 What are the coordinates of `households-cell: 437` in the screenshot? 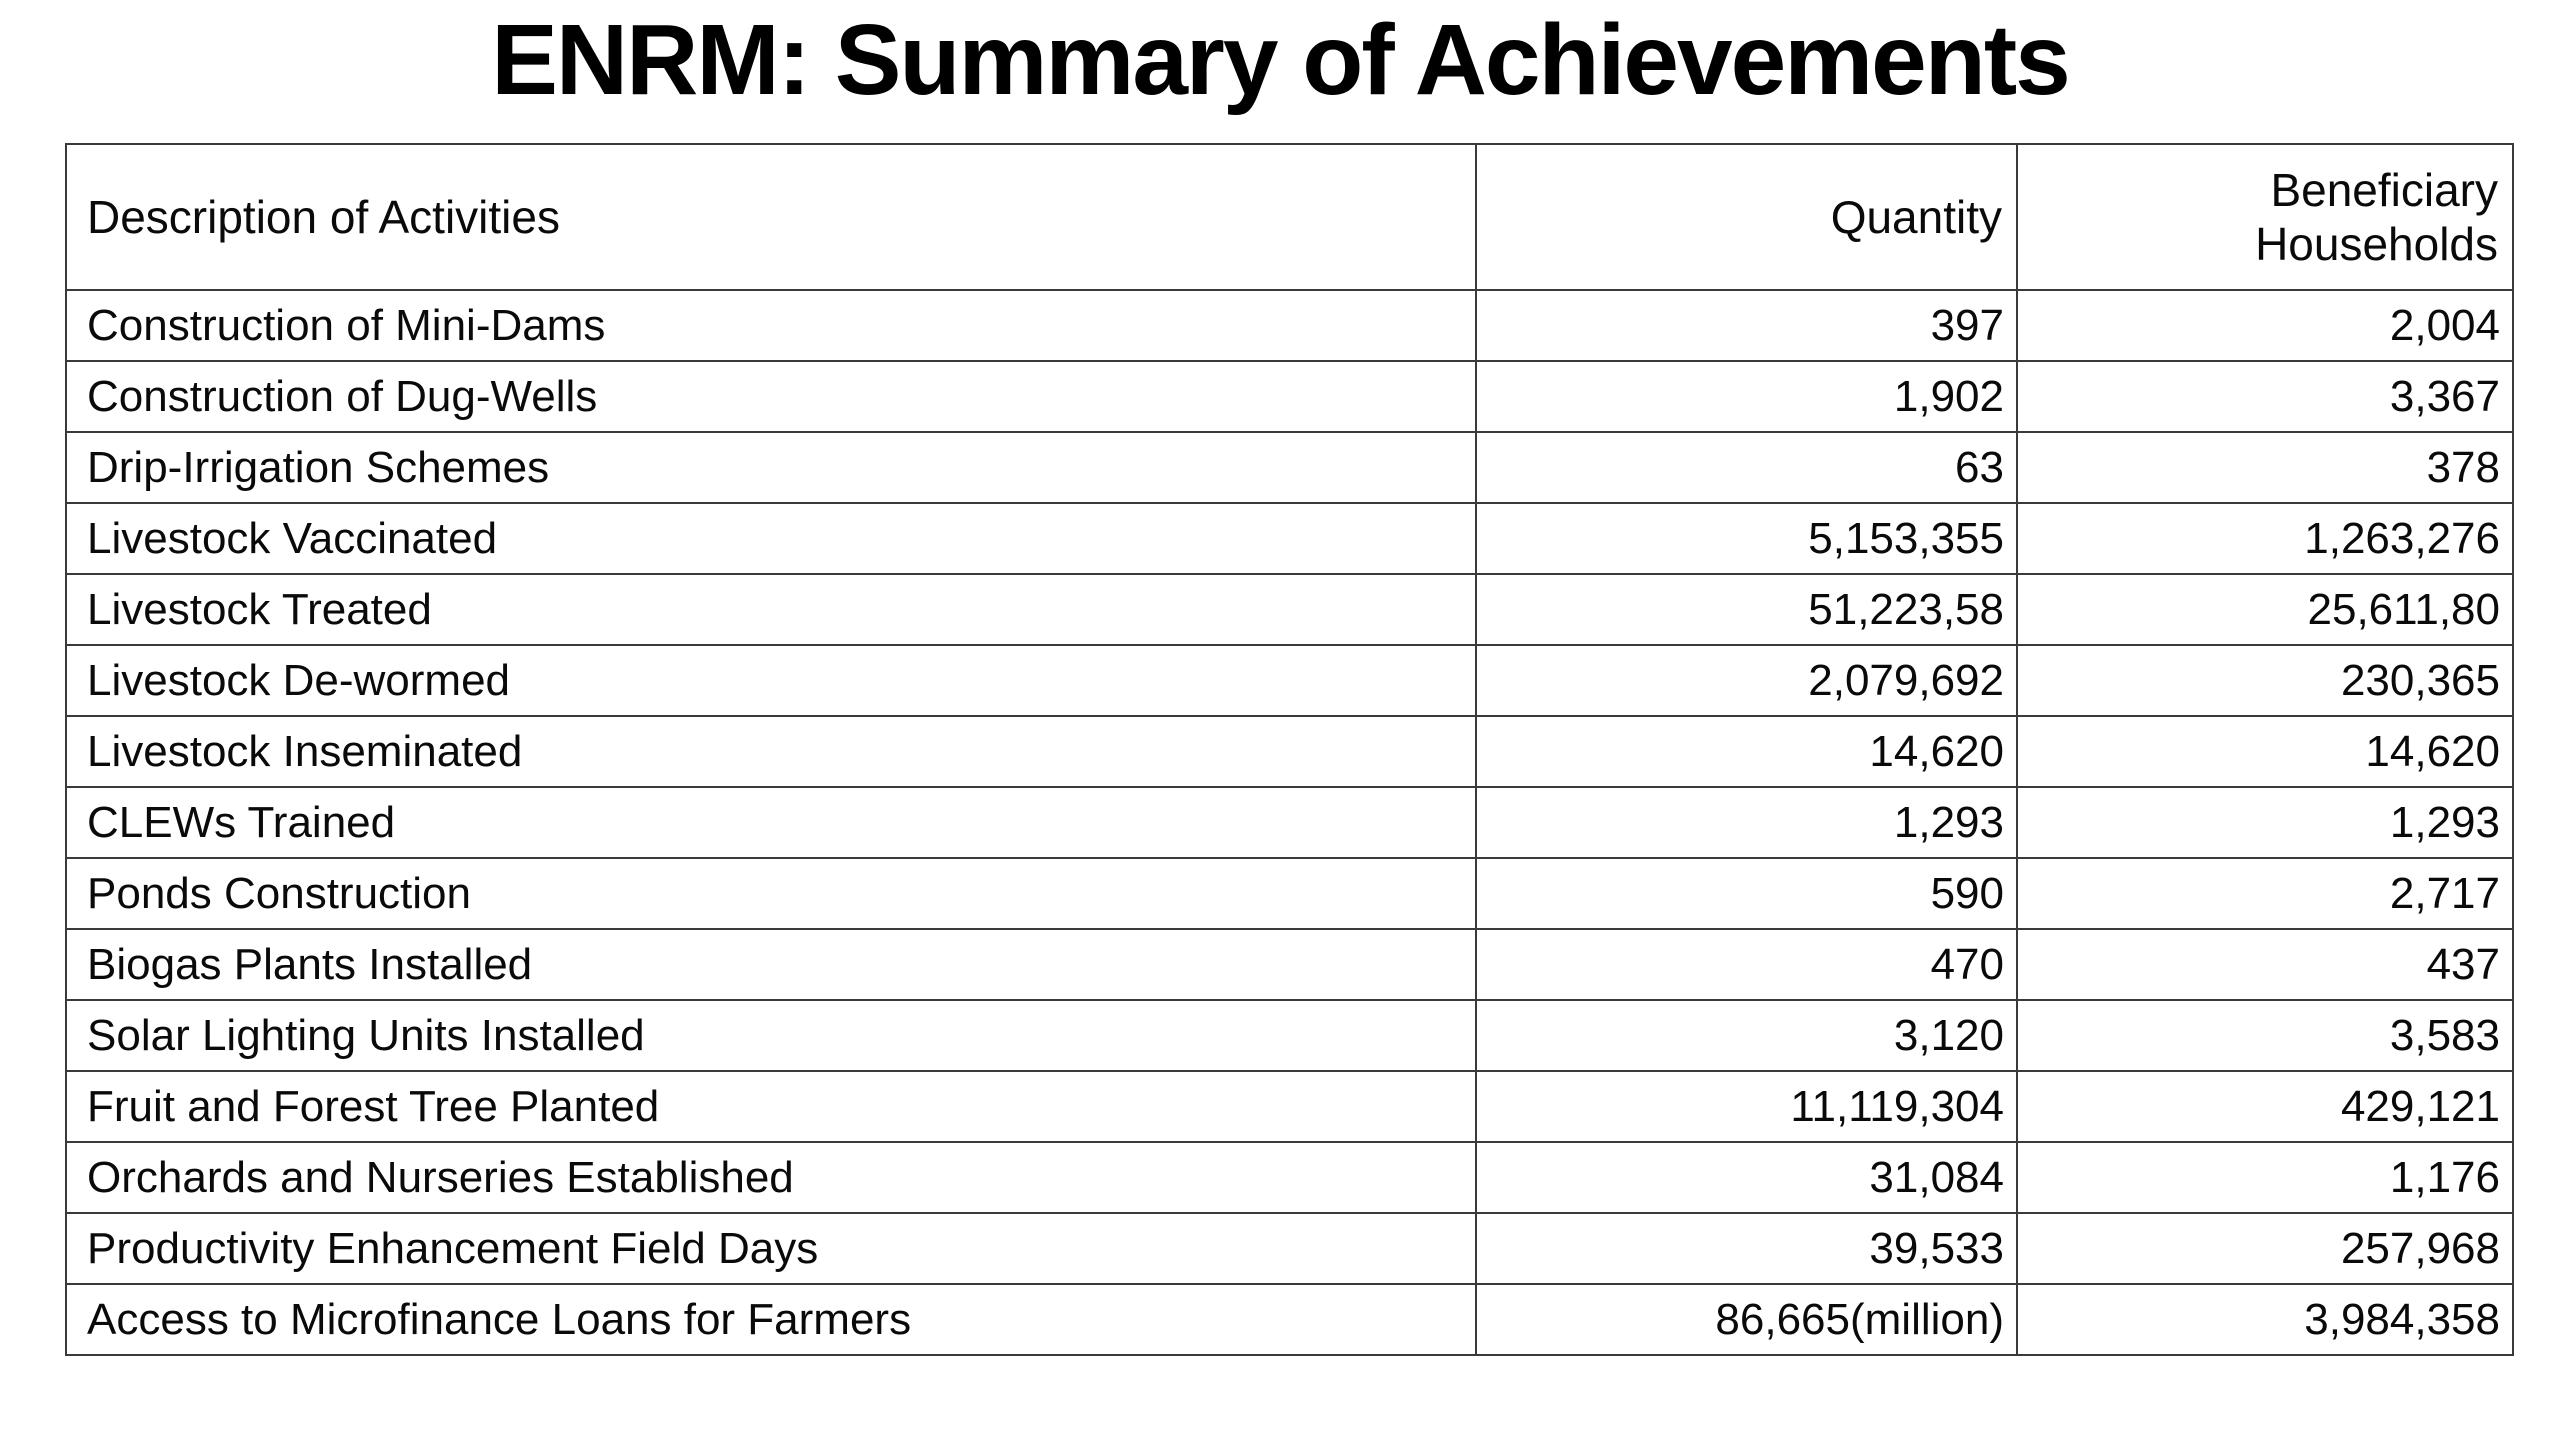 It's located at (2265, 964).